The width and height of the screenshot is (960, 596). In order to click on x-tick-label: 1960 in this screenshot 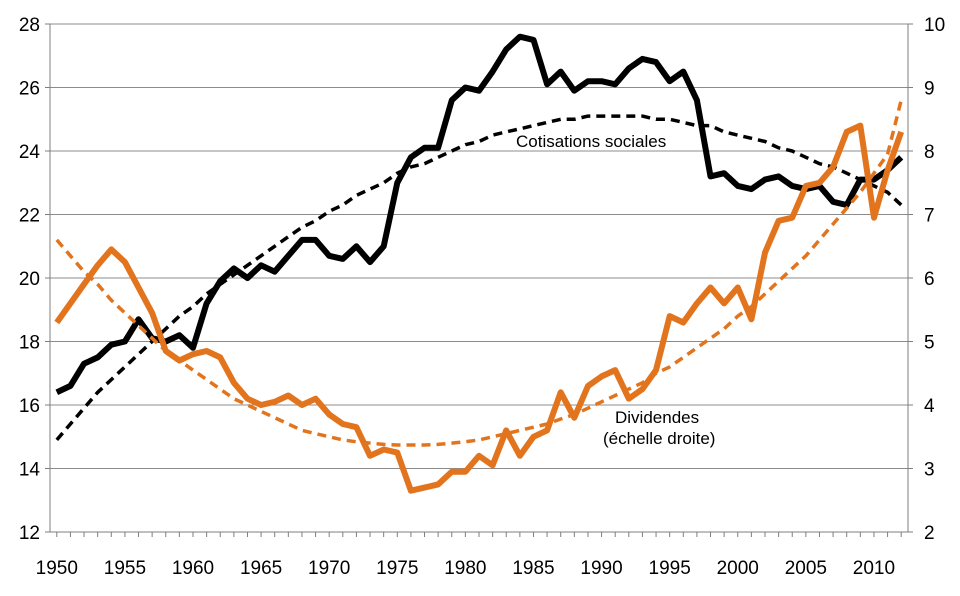, I will do `click(193, 568)`.